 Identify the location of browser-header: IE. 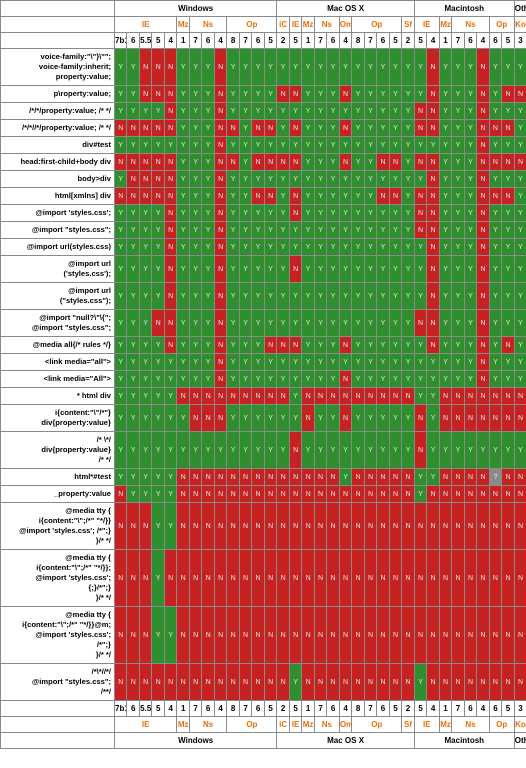
(426, 24).